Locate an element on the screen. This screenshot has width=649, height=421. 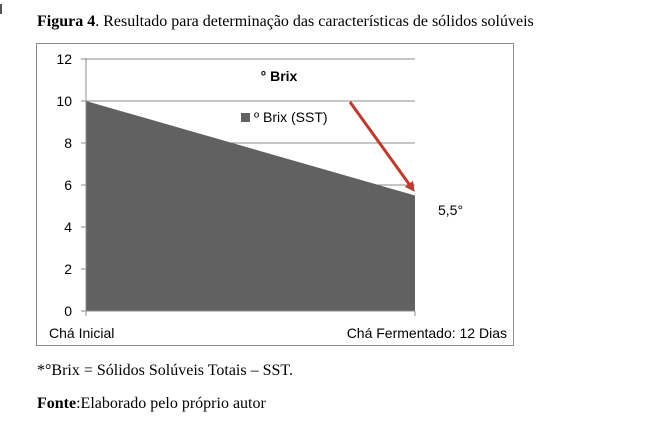
footnote-text: °Brix = Sólidos Solúveis Totais – SST. is located at coordinates (169, 370).